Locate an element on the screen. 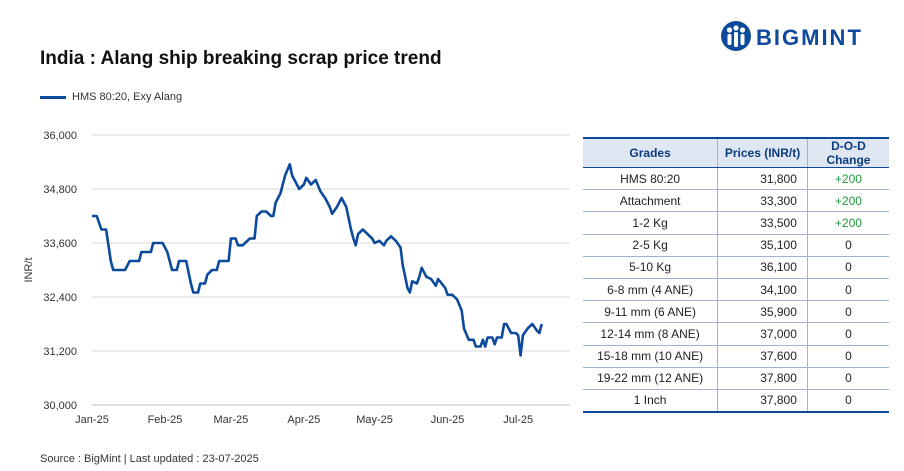  x-tick-label: Apr-25 is located at coordinates (303, 420).